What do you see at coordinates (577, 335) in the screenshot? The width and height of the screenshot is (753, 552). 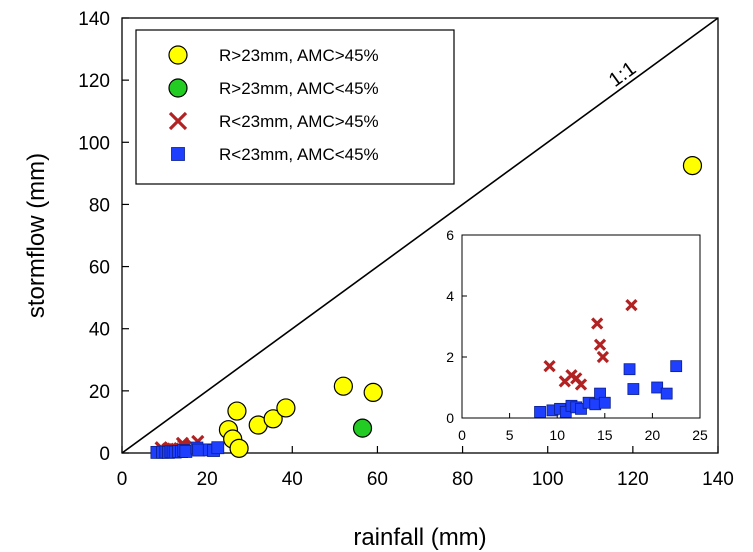 I see `inset-plot-area: 0 5 10 15 20 25 0 2 4 6` at bounding box center [577, 335].